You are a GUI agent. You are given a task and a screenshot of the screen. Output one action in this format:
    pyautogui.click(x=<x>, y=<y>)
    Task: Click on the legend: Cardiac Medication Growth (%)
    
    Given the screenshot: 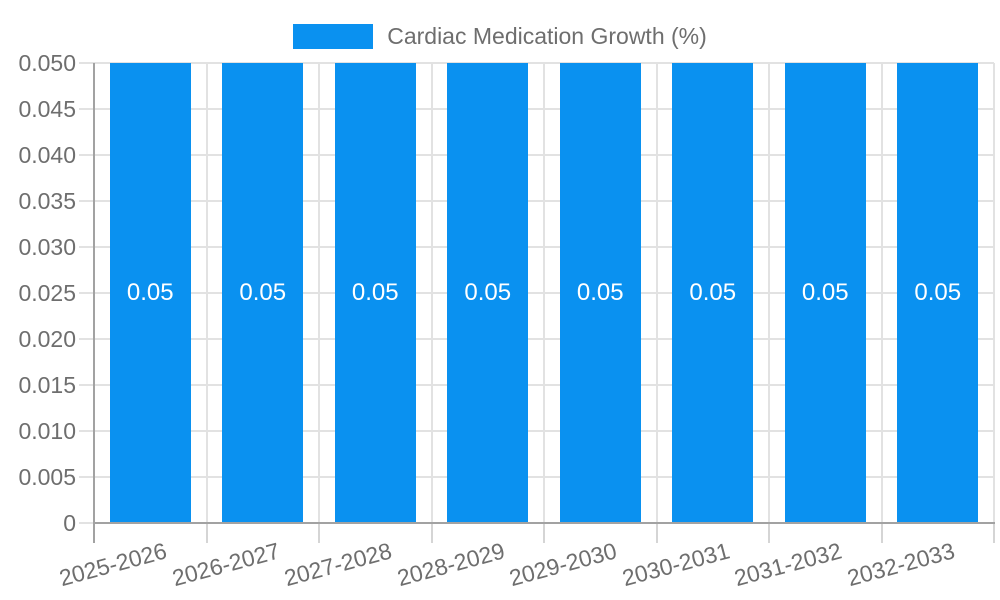 What is the action you would take?
    pyautogui.click(x=500, y=36)
    